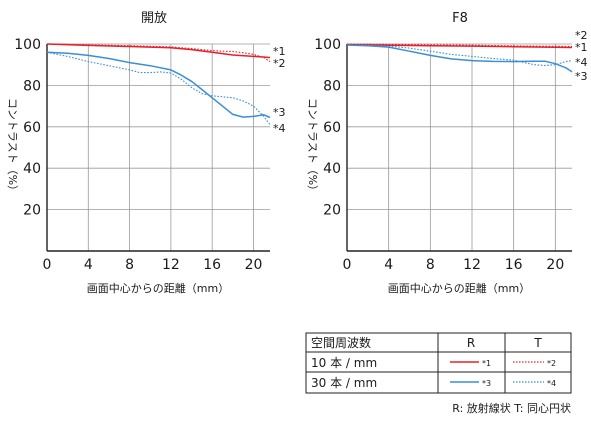  I want to click on series-end-labels: *2*1 *4*3, so click(581, 56).